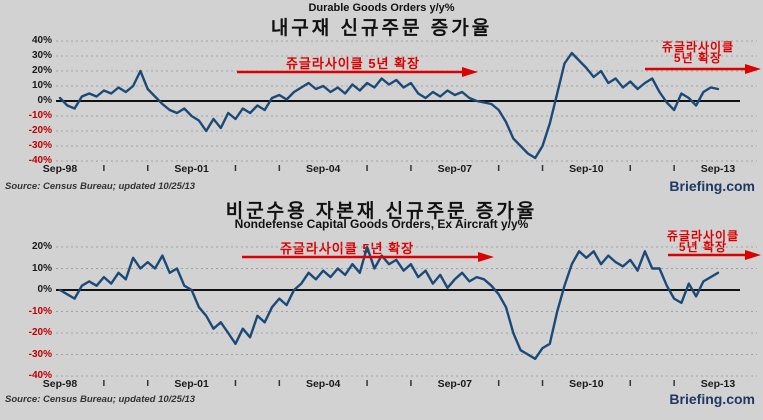 Image resolution: width=763 pixels, height=420 pixels. Describe the element at coordinates (41, 55) in the screenshot. I see `y-tick-label: 30%` at that location.